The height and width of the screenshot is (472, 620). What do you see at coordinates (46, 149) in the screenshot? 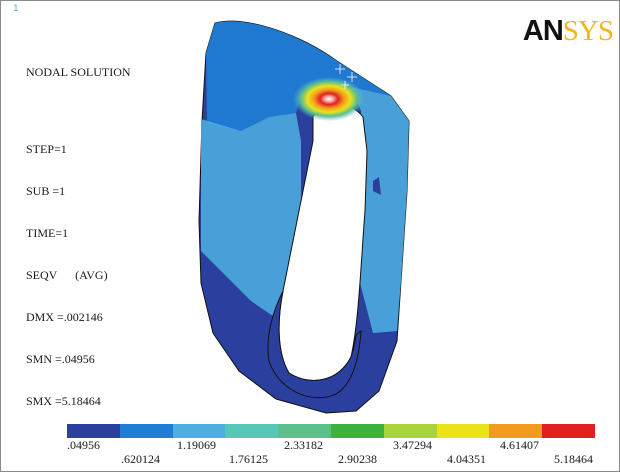
I see `step-label: STEP=1` at bounding box center [46, 149].